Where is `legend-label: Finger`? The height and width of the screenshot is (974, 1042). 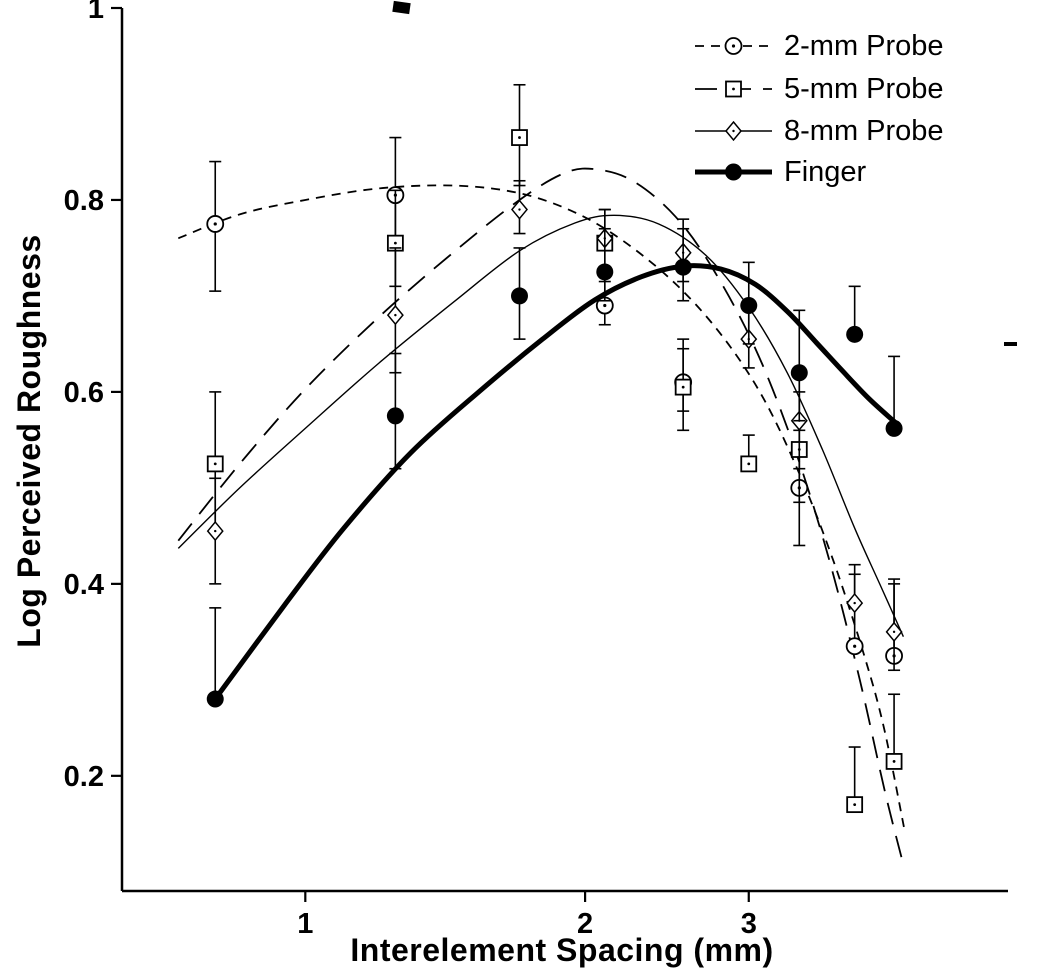
legend-label: Finger is located at coordinates (825, 172).